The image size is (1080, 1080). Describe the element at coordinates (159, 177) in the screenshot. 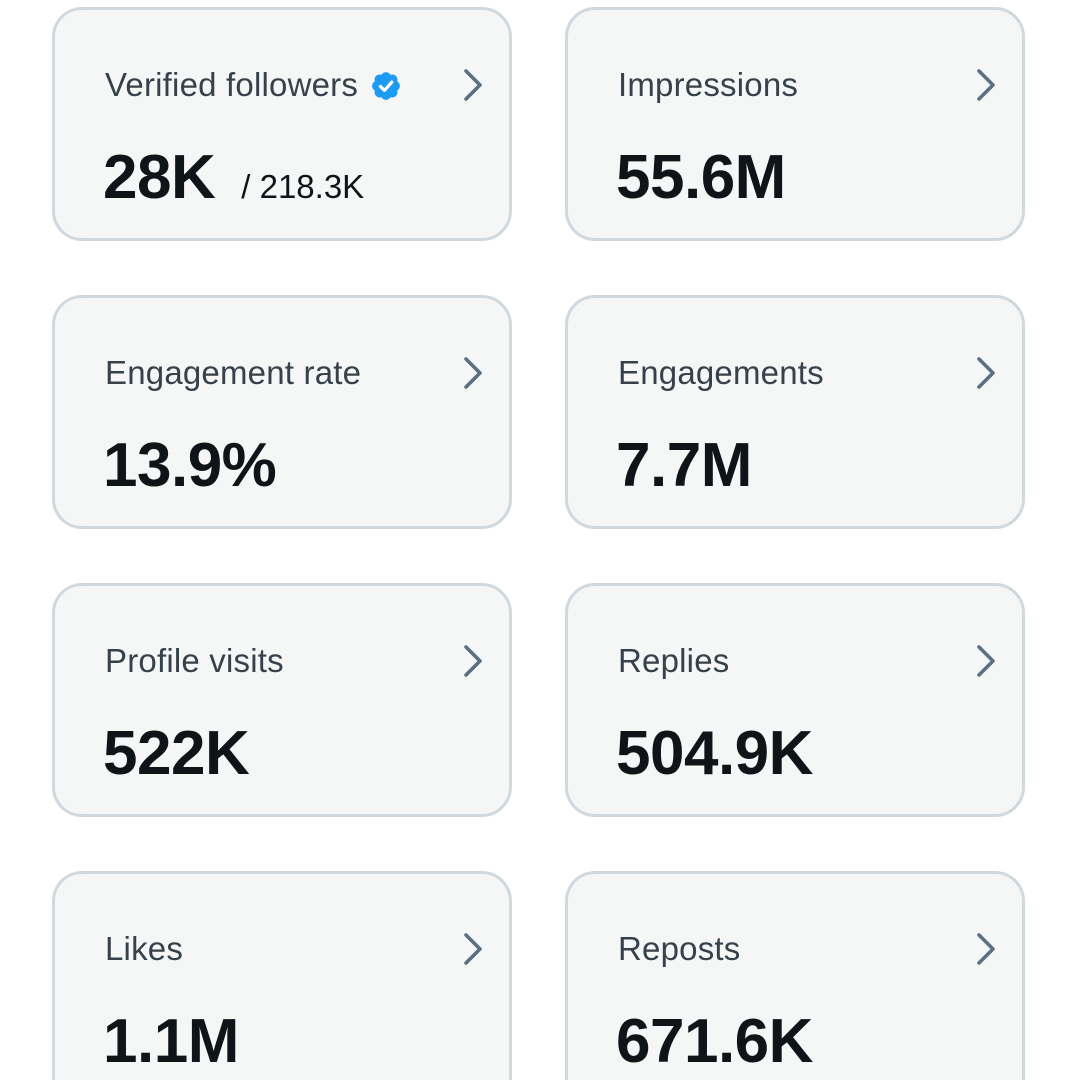

I see `metric-value: 28K` at that location.